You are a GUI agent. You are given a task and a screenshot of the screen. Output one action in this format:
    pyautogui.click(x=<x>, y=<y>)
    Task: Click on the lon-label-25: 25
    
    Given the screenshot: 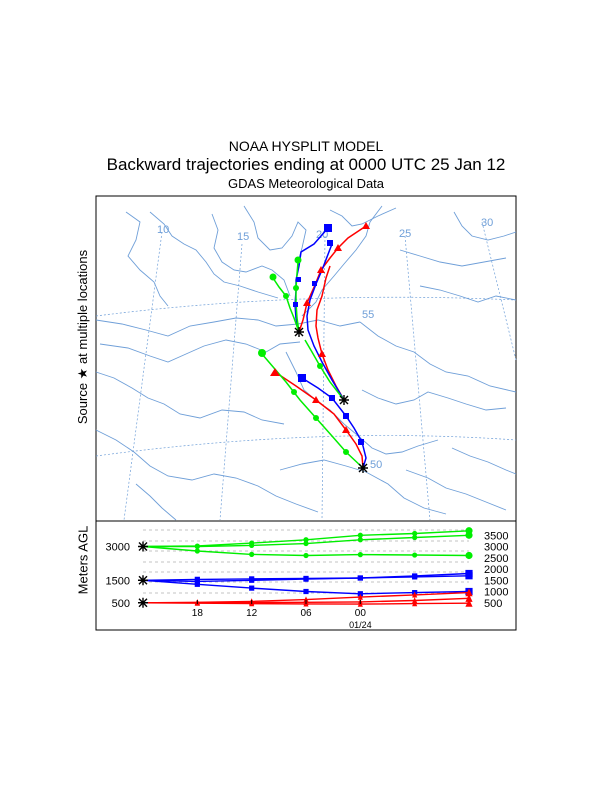 What is the action you would take?
    pyautogui.click(x=405, y=234)
    